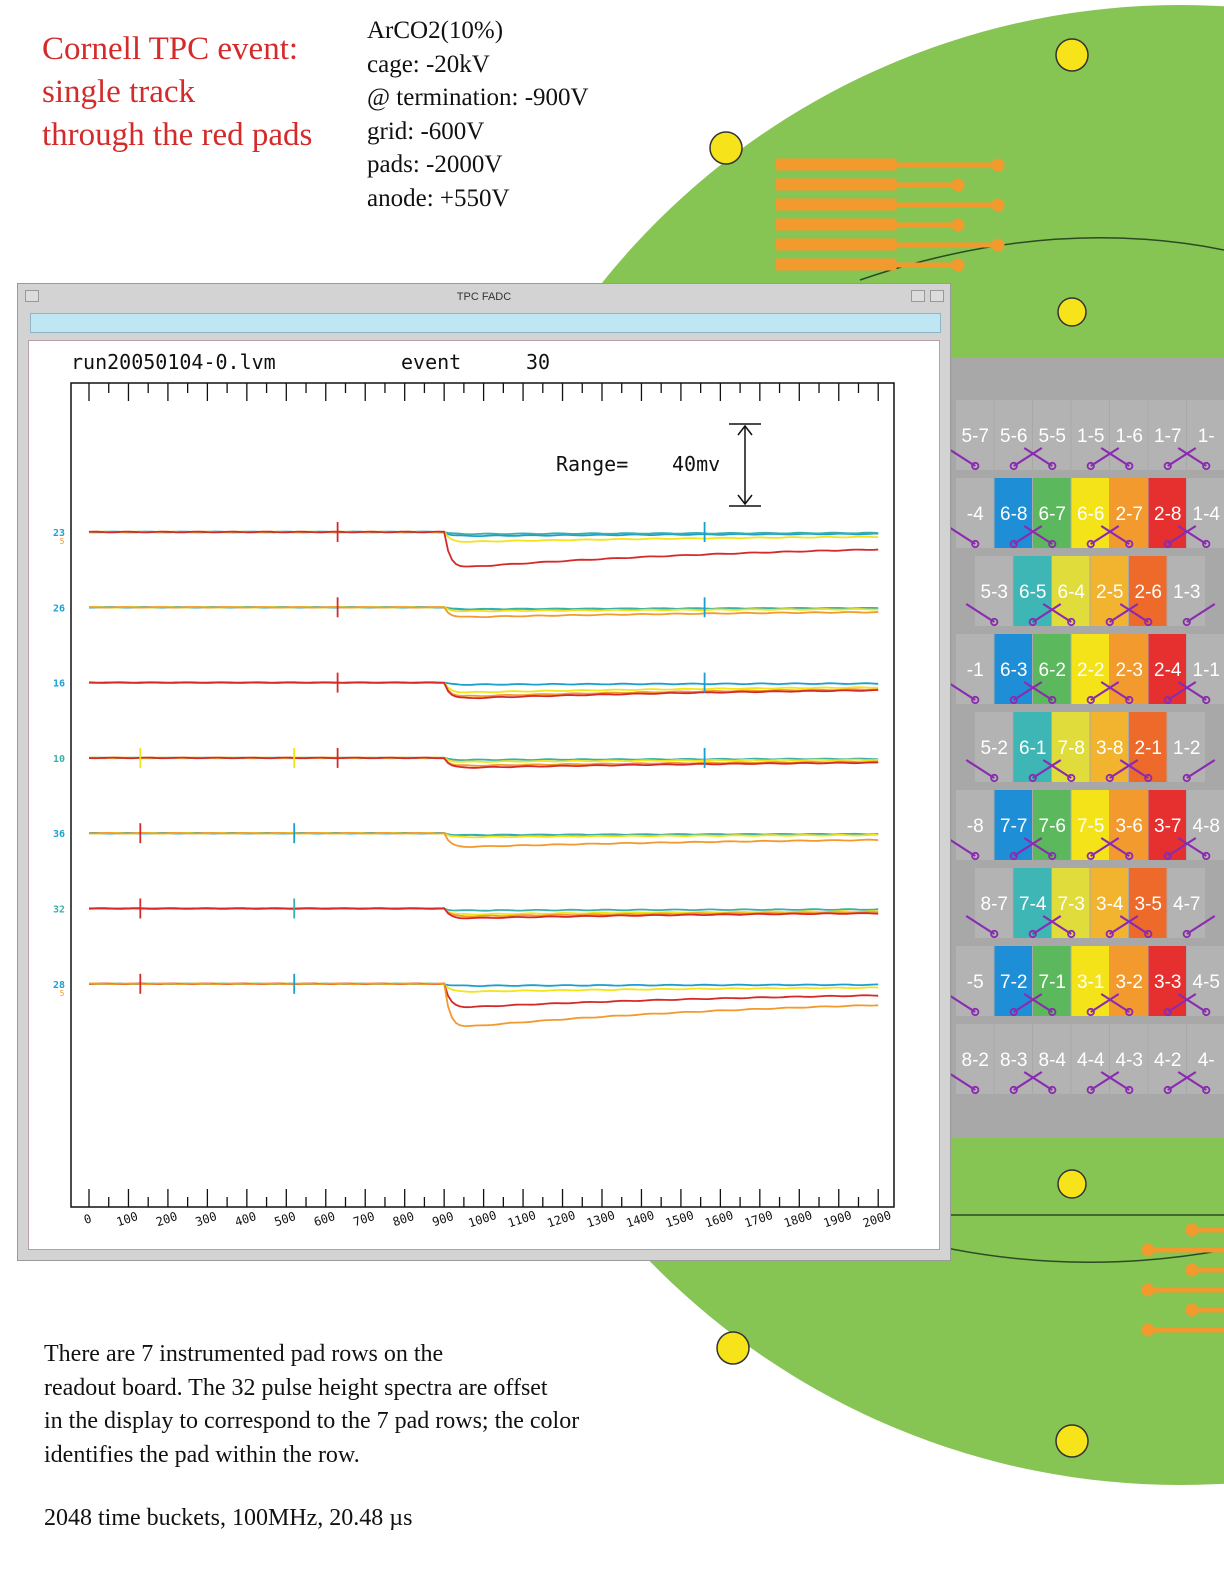 This screenshot has height=1583, width=1224. Describe the element at coordinates (62, 541) in the screenshot. I see `row-sublabel: 5` at that location.